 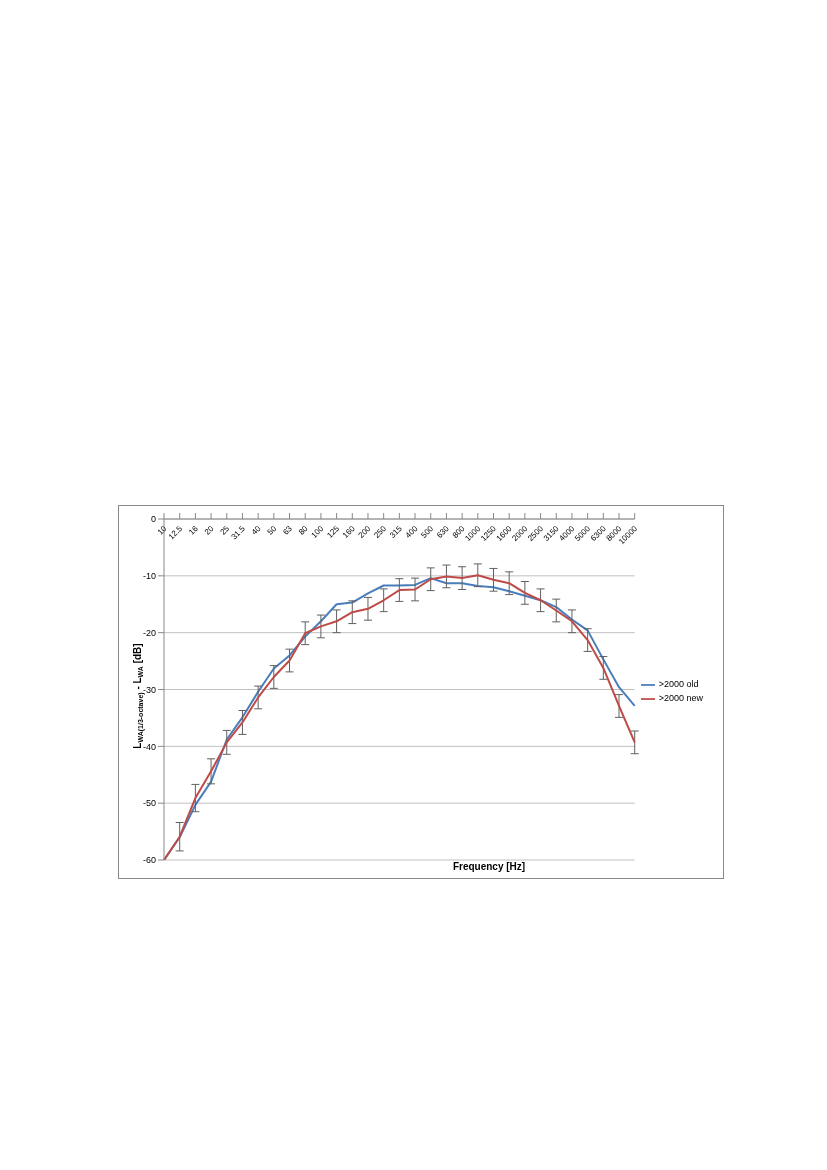 I want to click on x-tick-label: 80, so click(x=303, y=530).